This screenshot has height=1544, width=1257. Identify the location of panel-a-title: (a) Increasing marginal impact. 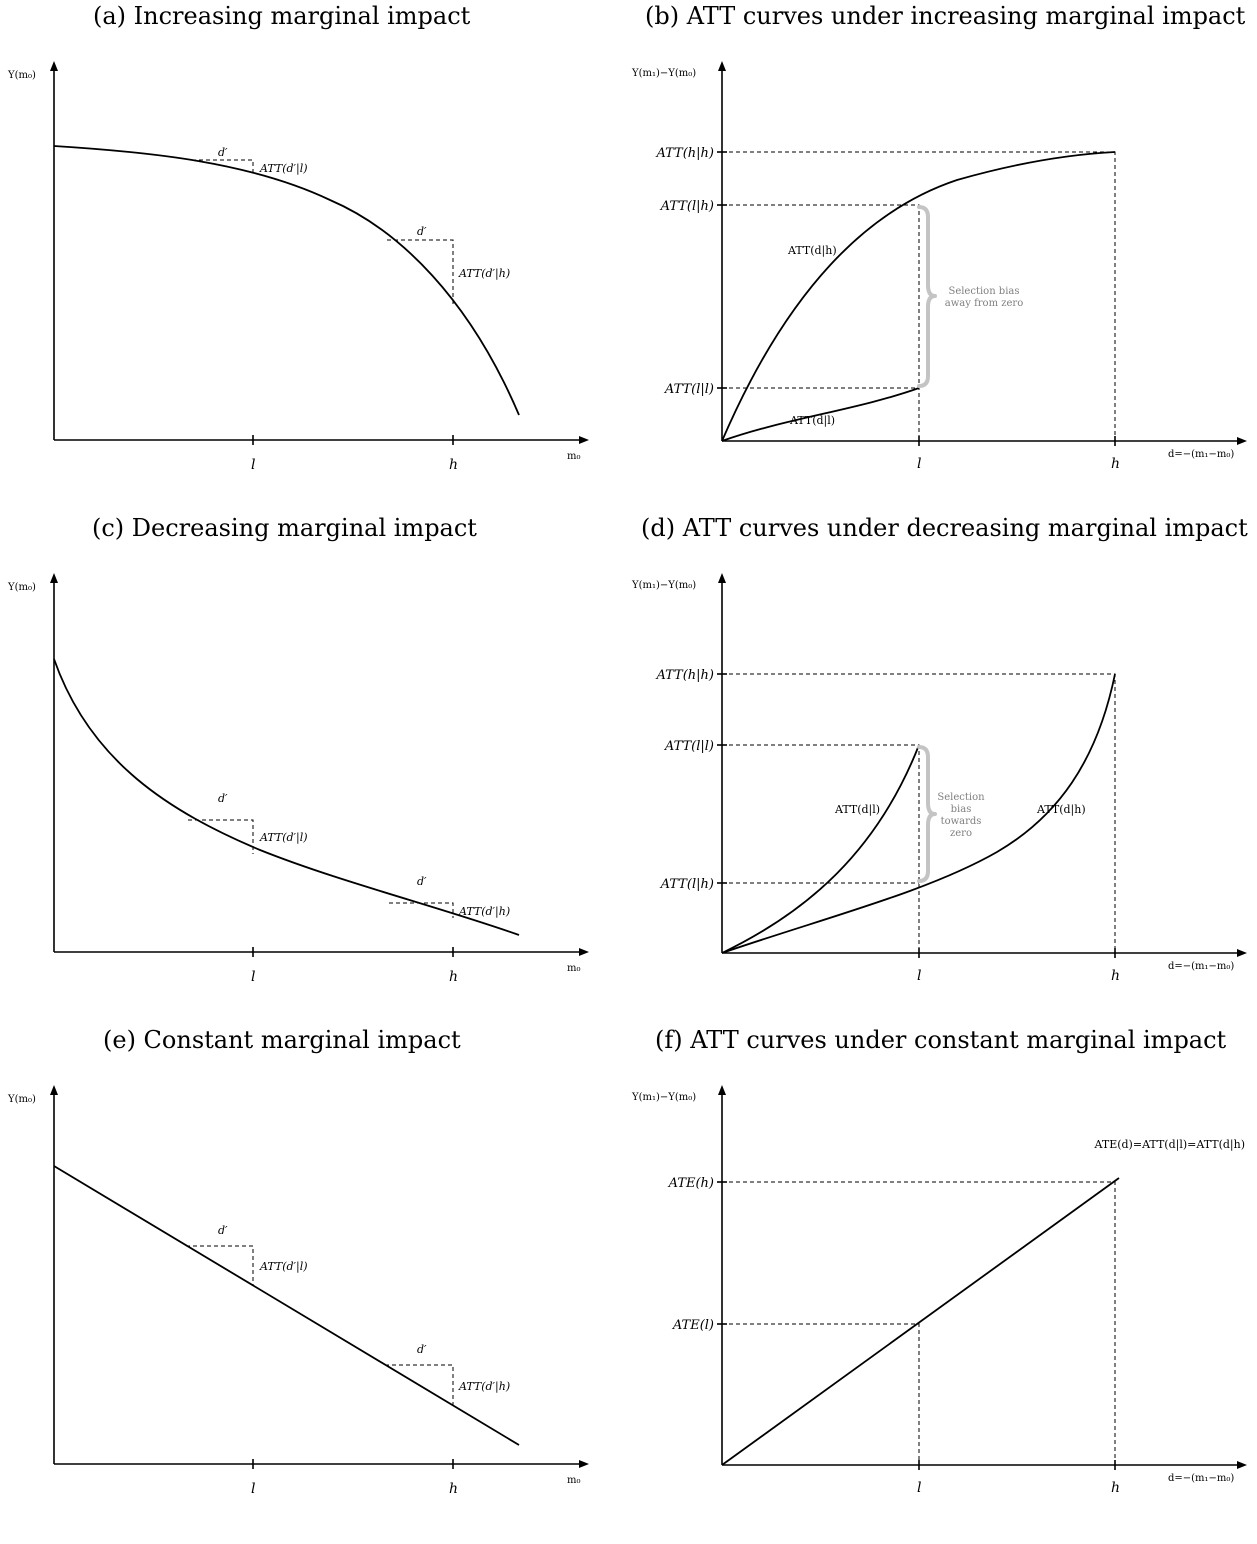
(282, 16).